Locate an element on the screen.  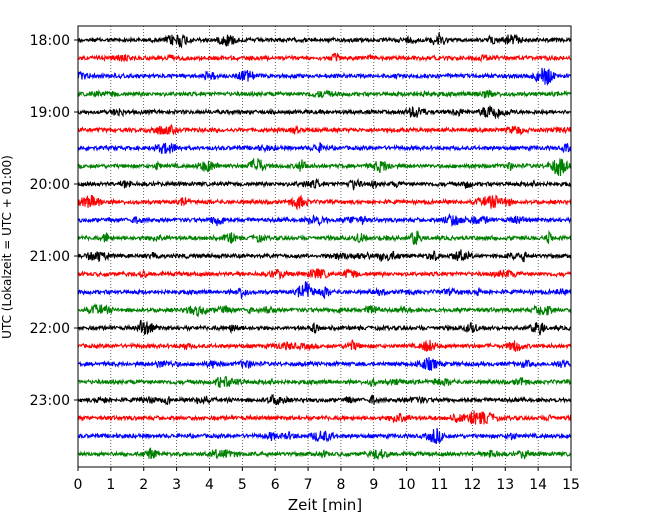
x-tick-label: 1 is located at coordinates (110, 485).